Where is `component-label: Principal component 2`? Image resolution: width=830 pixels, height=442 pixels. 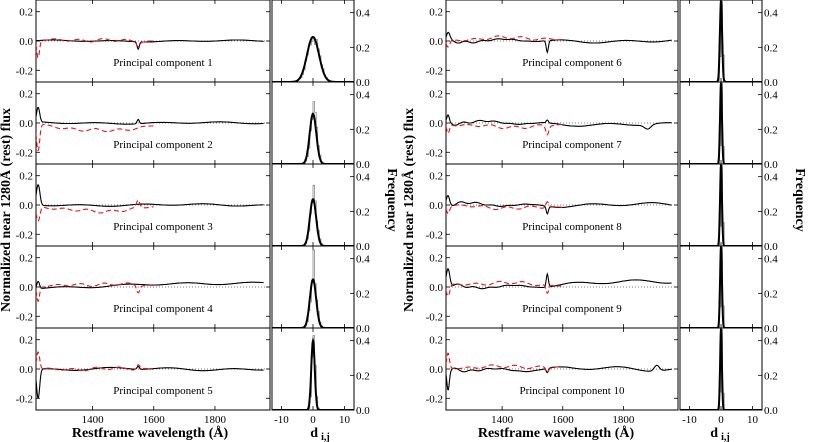
component-label: Principal component 2 is located at coordinates (163, 145).